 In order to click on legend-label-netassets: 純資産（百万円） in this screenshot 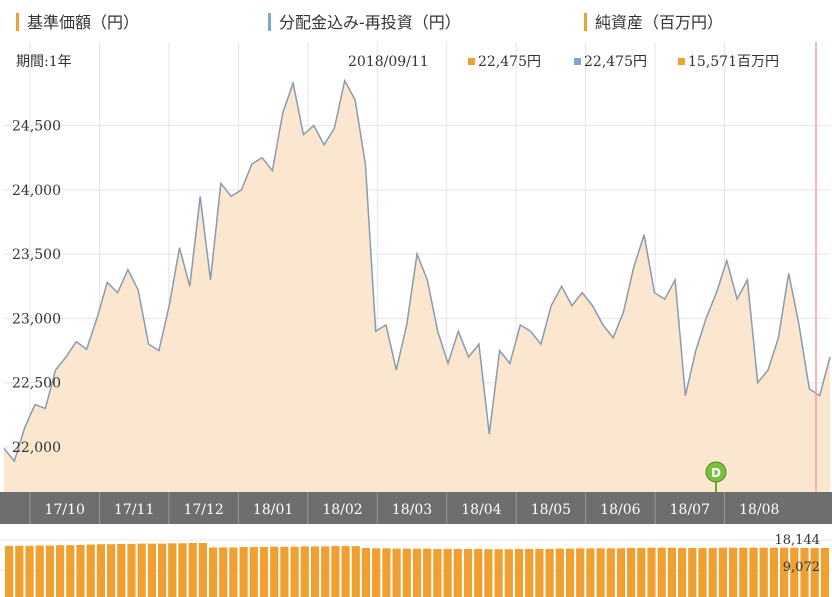, I will do `click(659, 22)`.